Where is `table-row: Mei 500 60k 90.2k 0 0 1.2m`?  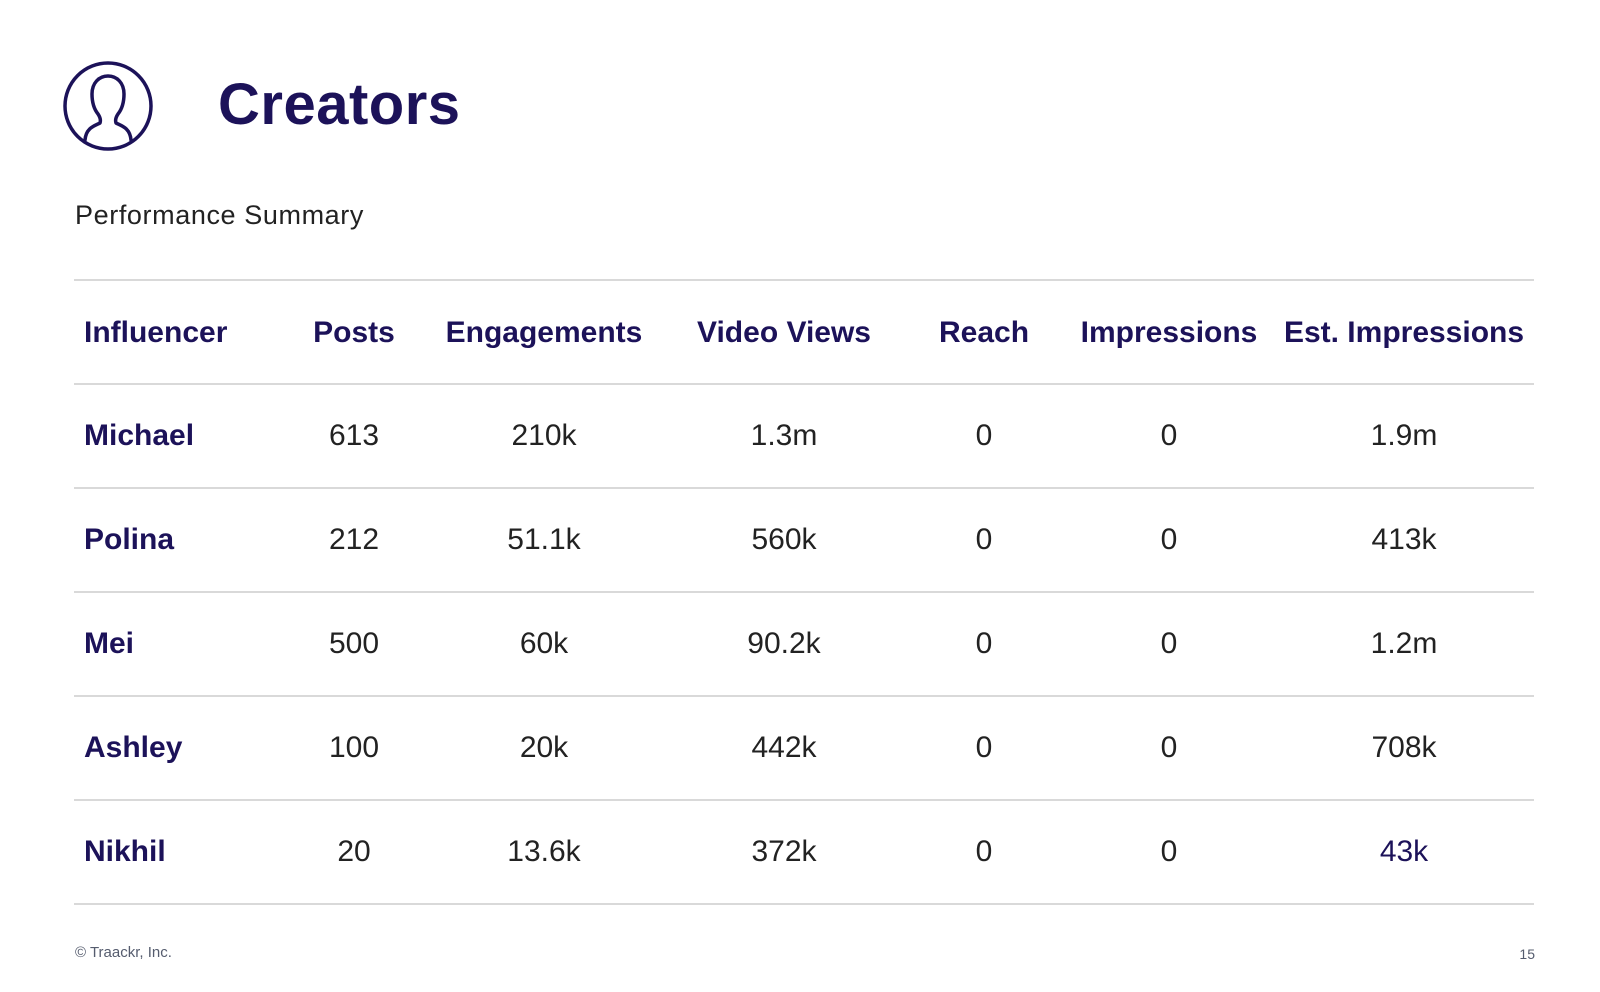 table-row: Mei 500 60k 90.2k 0 0 1.2m is located at coordinates (804, 644).